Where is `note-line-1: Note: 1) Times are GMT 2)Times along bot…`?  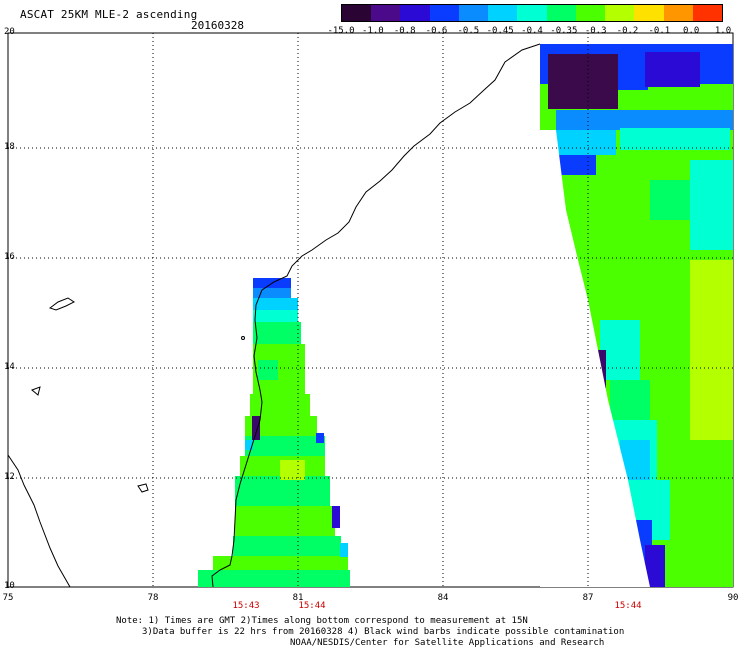
note-line-1: Note: 1) Times are GMT 2)Times along bot… is located at coordinates (322, 621).